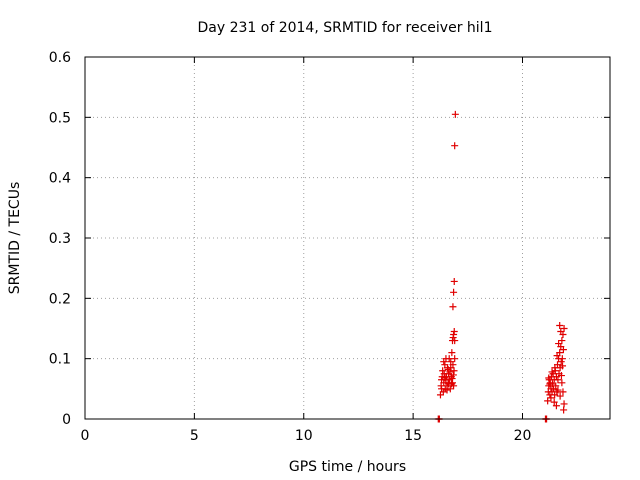 The image size is (640, 480). I want to click on y-tick-label: 0, so click(66, 420).